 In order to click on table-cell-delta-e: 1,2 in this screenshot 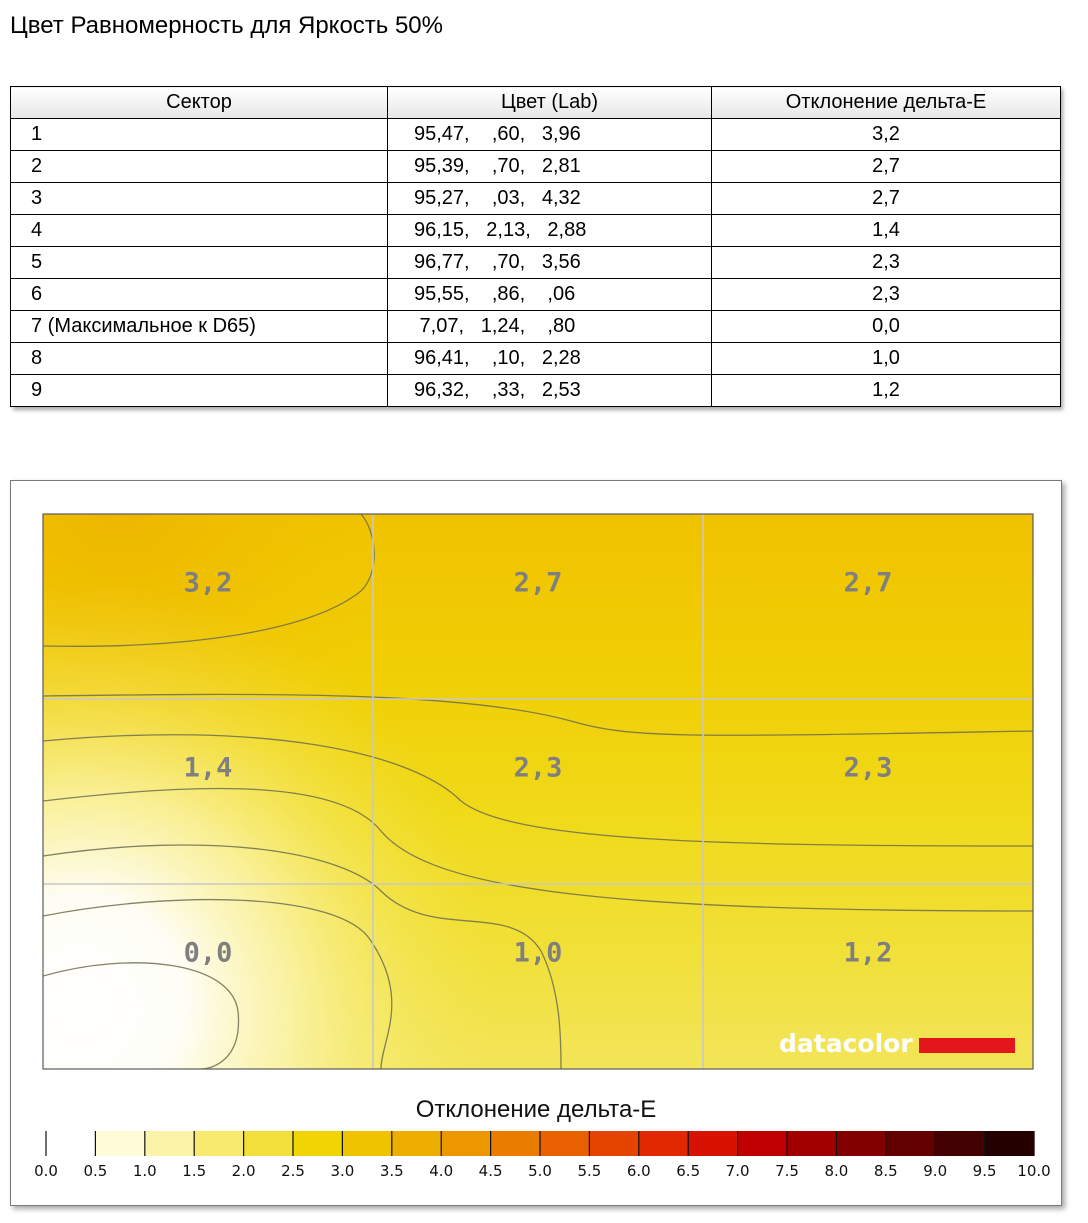, I will do `click(886, 390)`.